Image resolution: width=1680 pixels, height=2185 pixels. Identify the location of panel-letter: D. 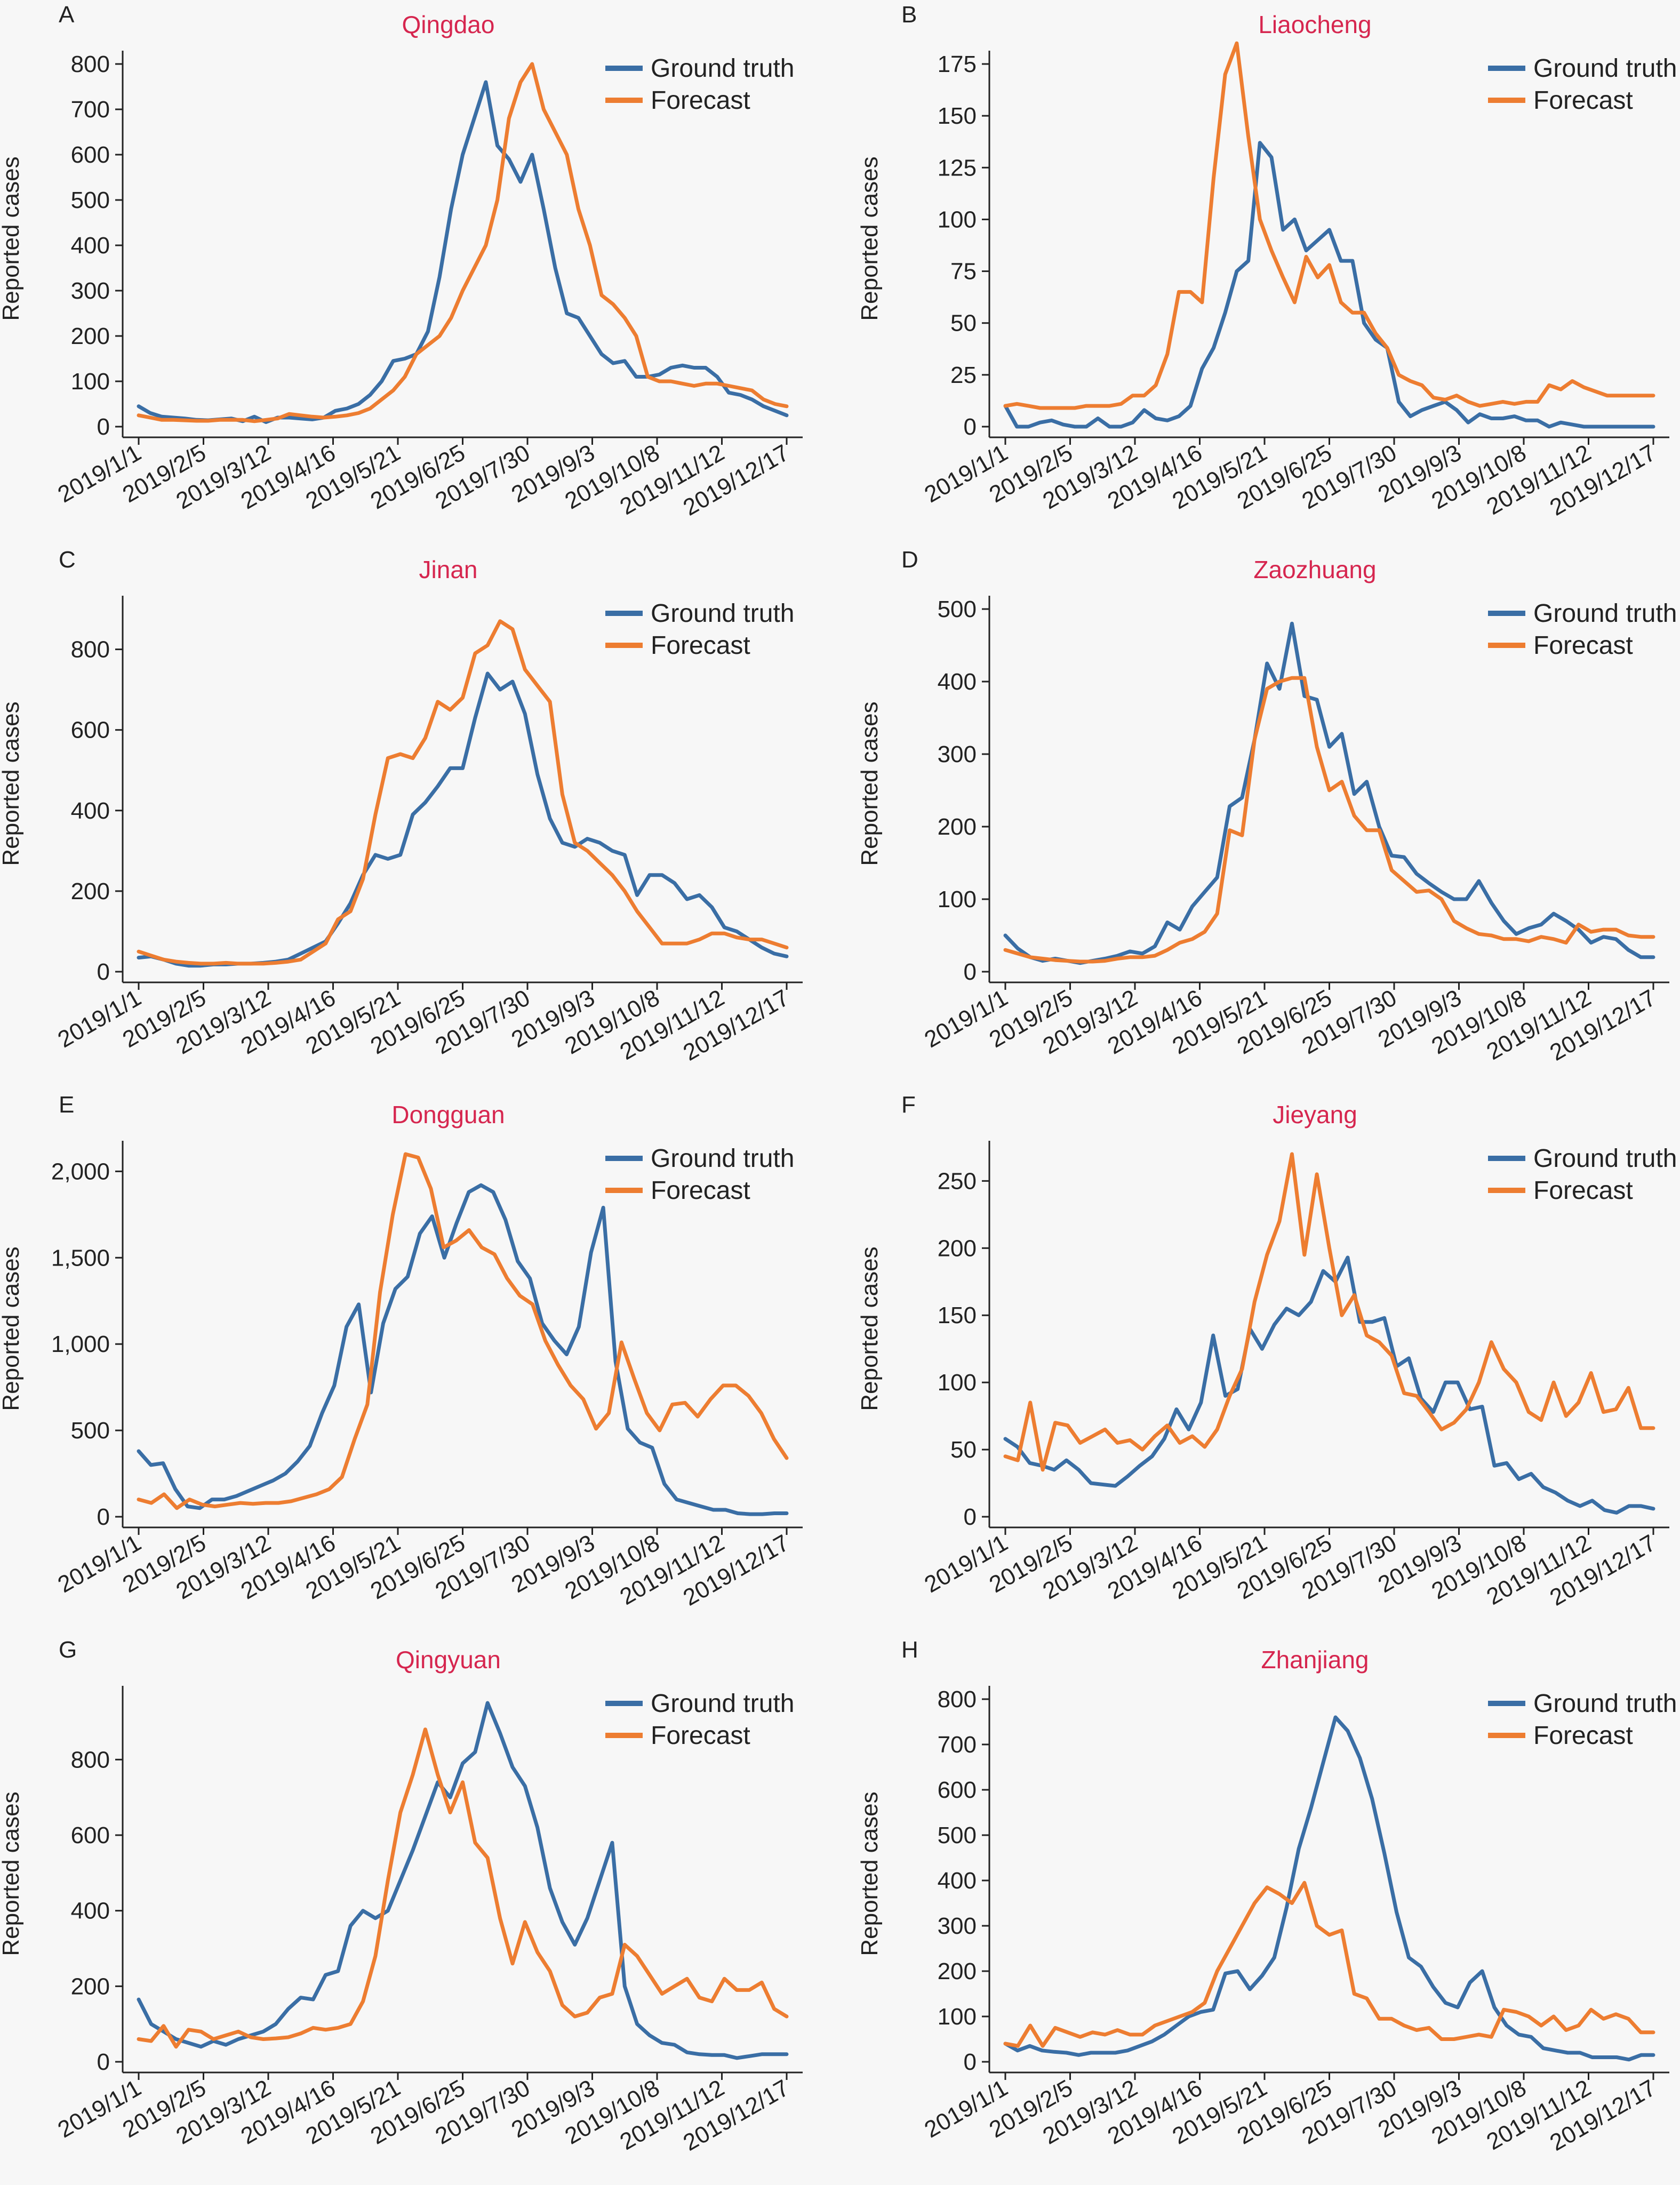
(909, 560).